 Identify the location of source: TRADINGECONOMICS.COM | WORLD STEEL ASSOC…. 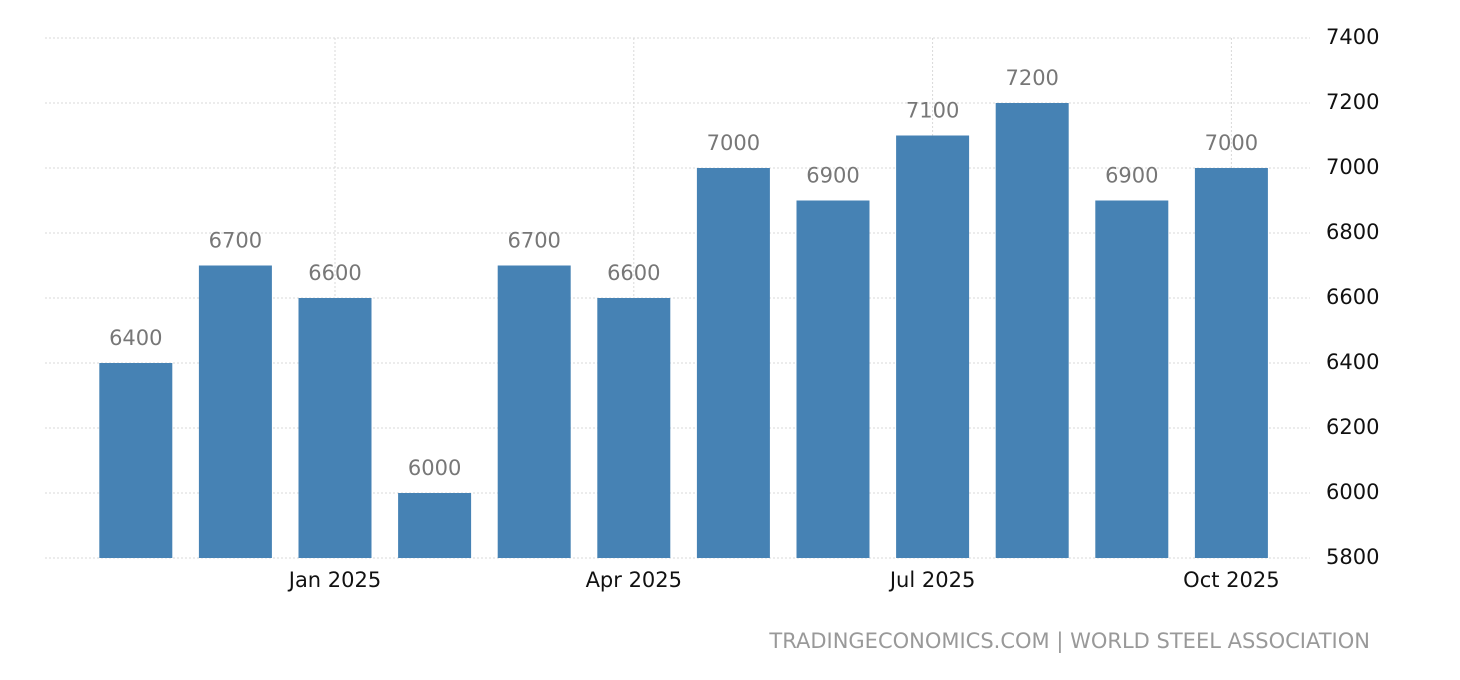
(1069, 641).